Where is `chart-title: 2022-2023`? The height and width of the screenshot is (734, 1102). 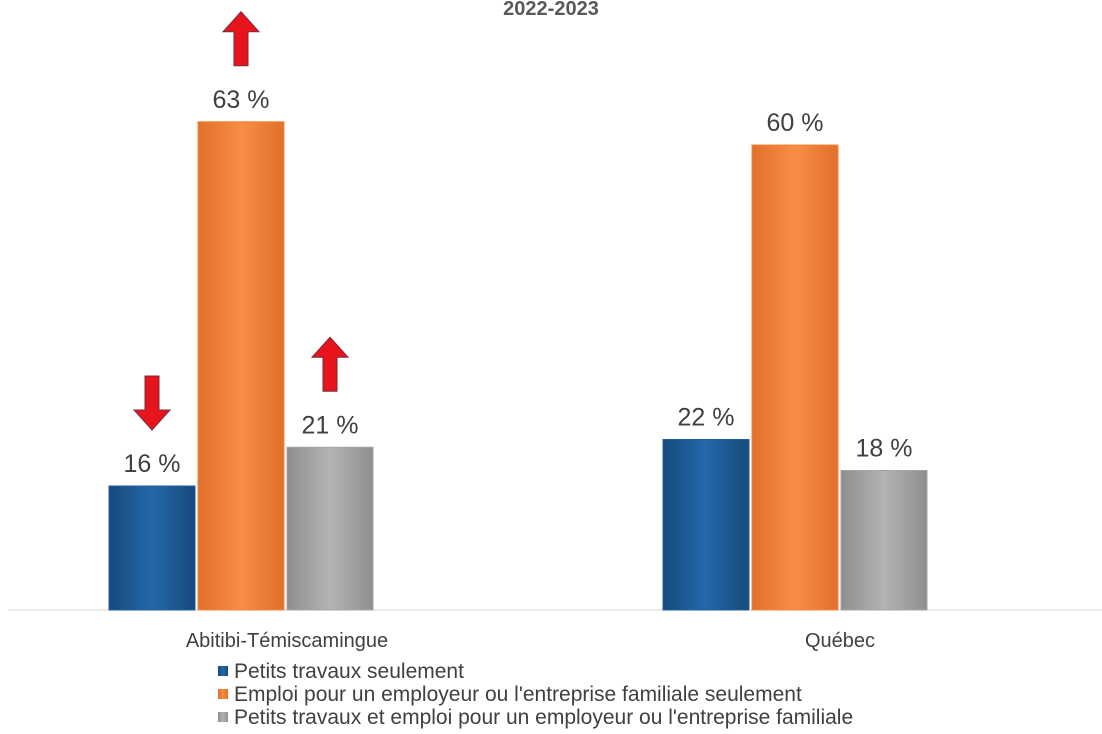 chart-title: 2022-2023 is located at coordinates (551, 10).